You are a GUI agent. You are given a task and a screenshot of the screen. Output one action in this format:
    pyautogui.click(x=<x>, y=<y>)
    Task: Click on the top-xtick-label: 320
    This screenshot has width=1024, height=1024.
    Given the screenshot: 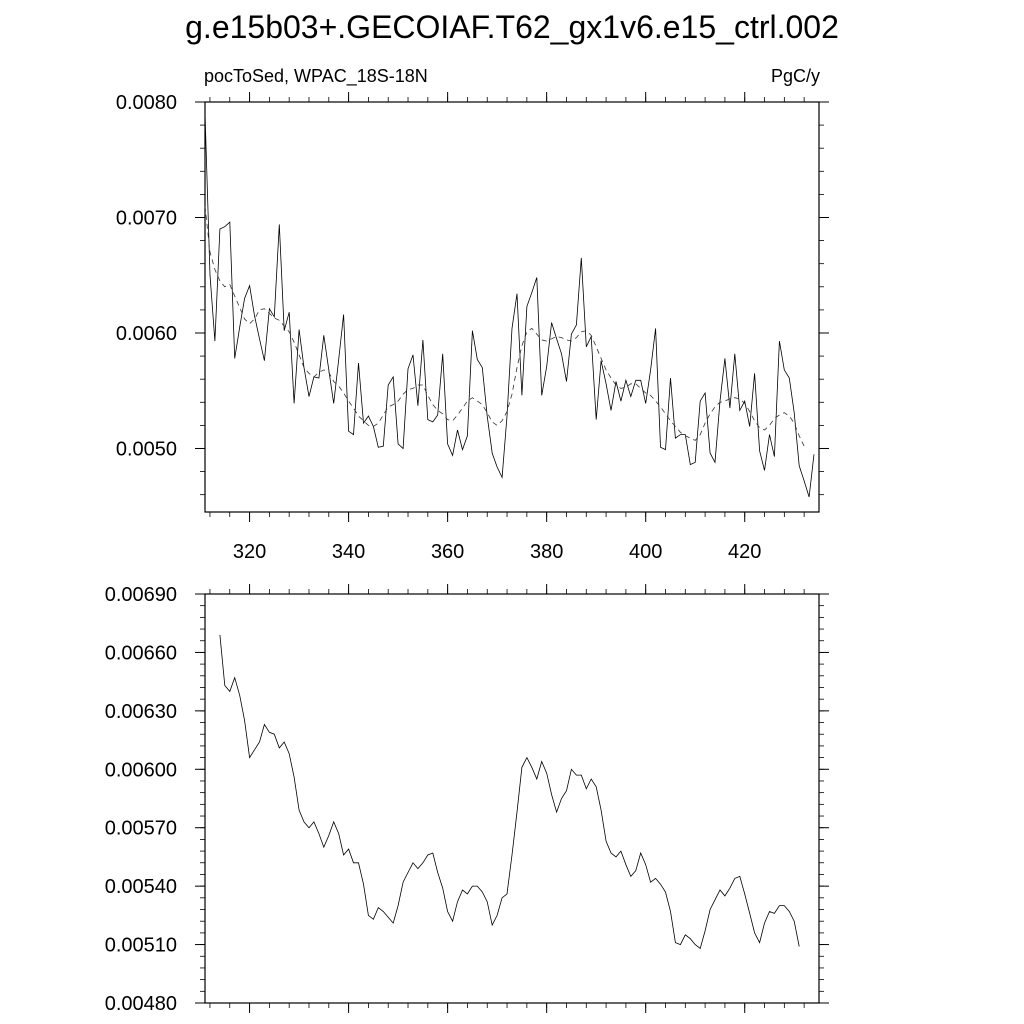 What is the action you would take?
    pyautogui.click(x=249, y=552)
    